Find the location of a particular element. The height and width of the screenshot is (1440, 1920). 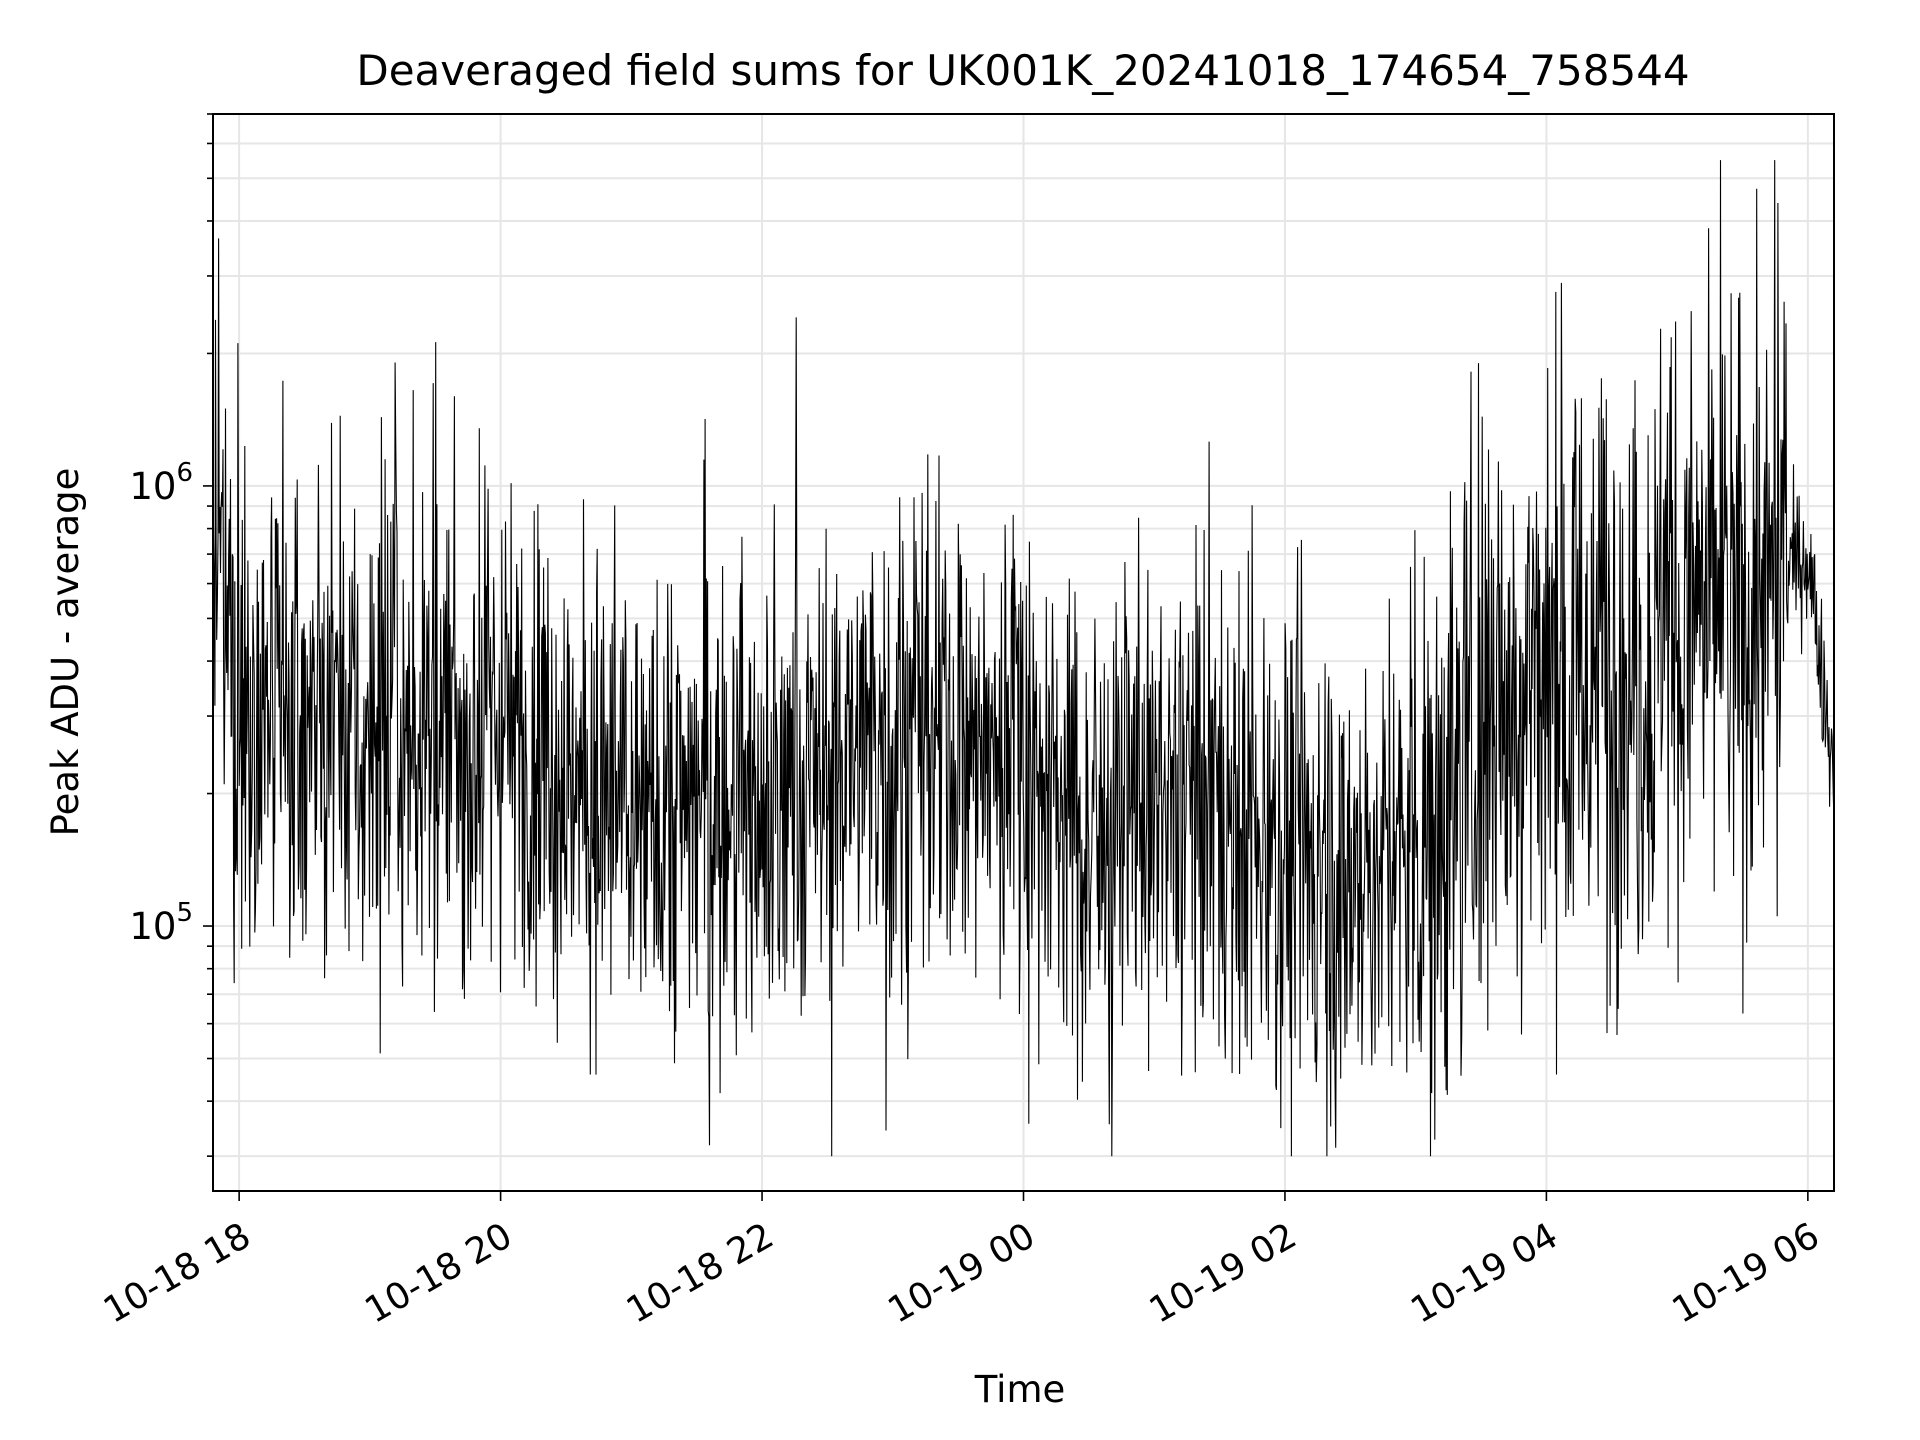

y-tick-label: 10⁶ is located at coordinates (161, 483).